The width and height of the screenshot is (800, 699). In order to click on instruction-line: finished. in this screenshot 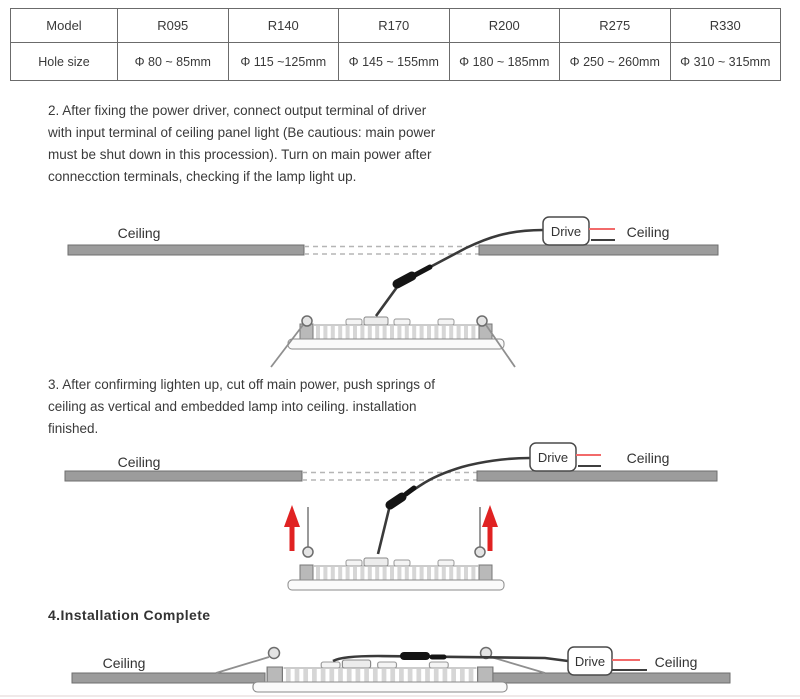, I will do `click(73, 428)`.